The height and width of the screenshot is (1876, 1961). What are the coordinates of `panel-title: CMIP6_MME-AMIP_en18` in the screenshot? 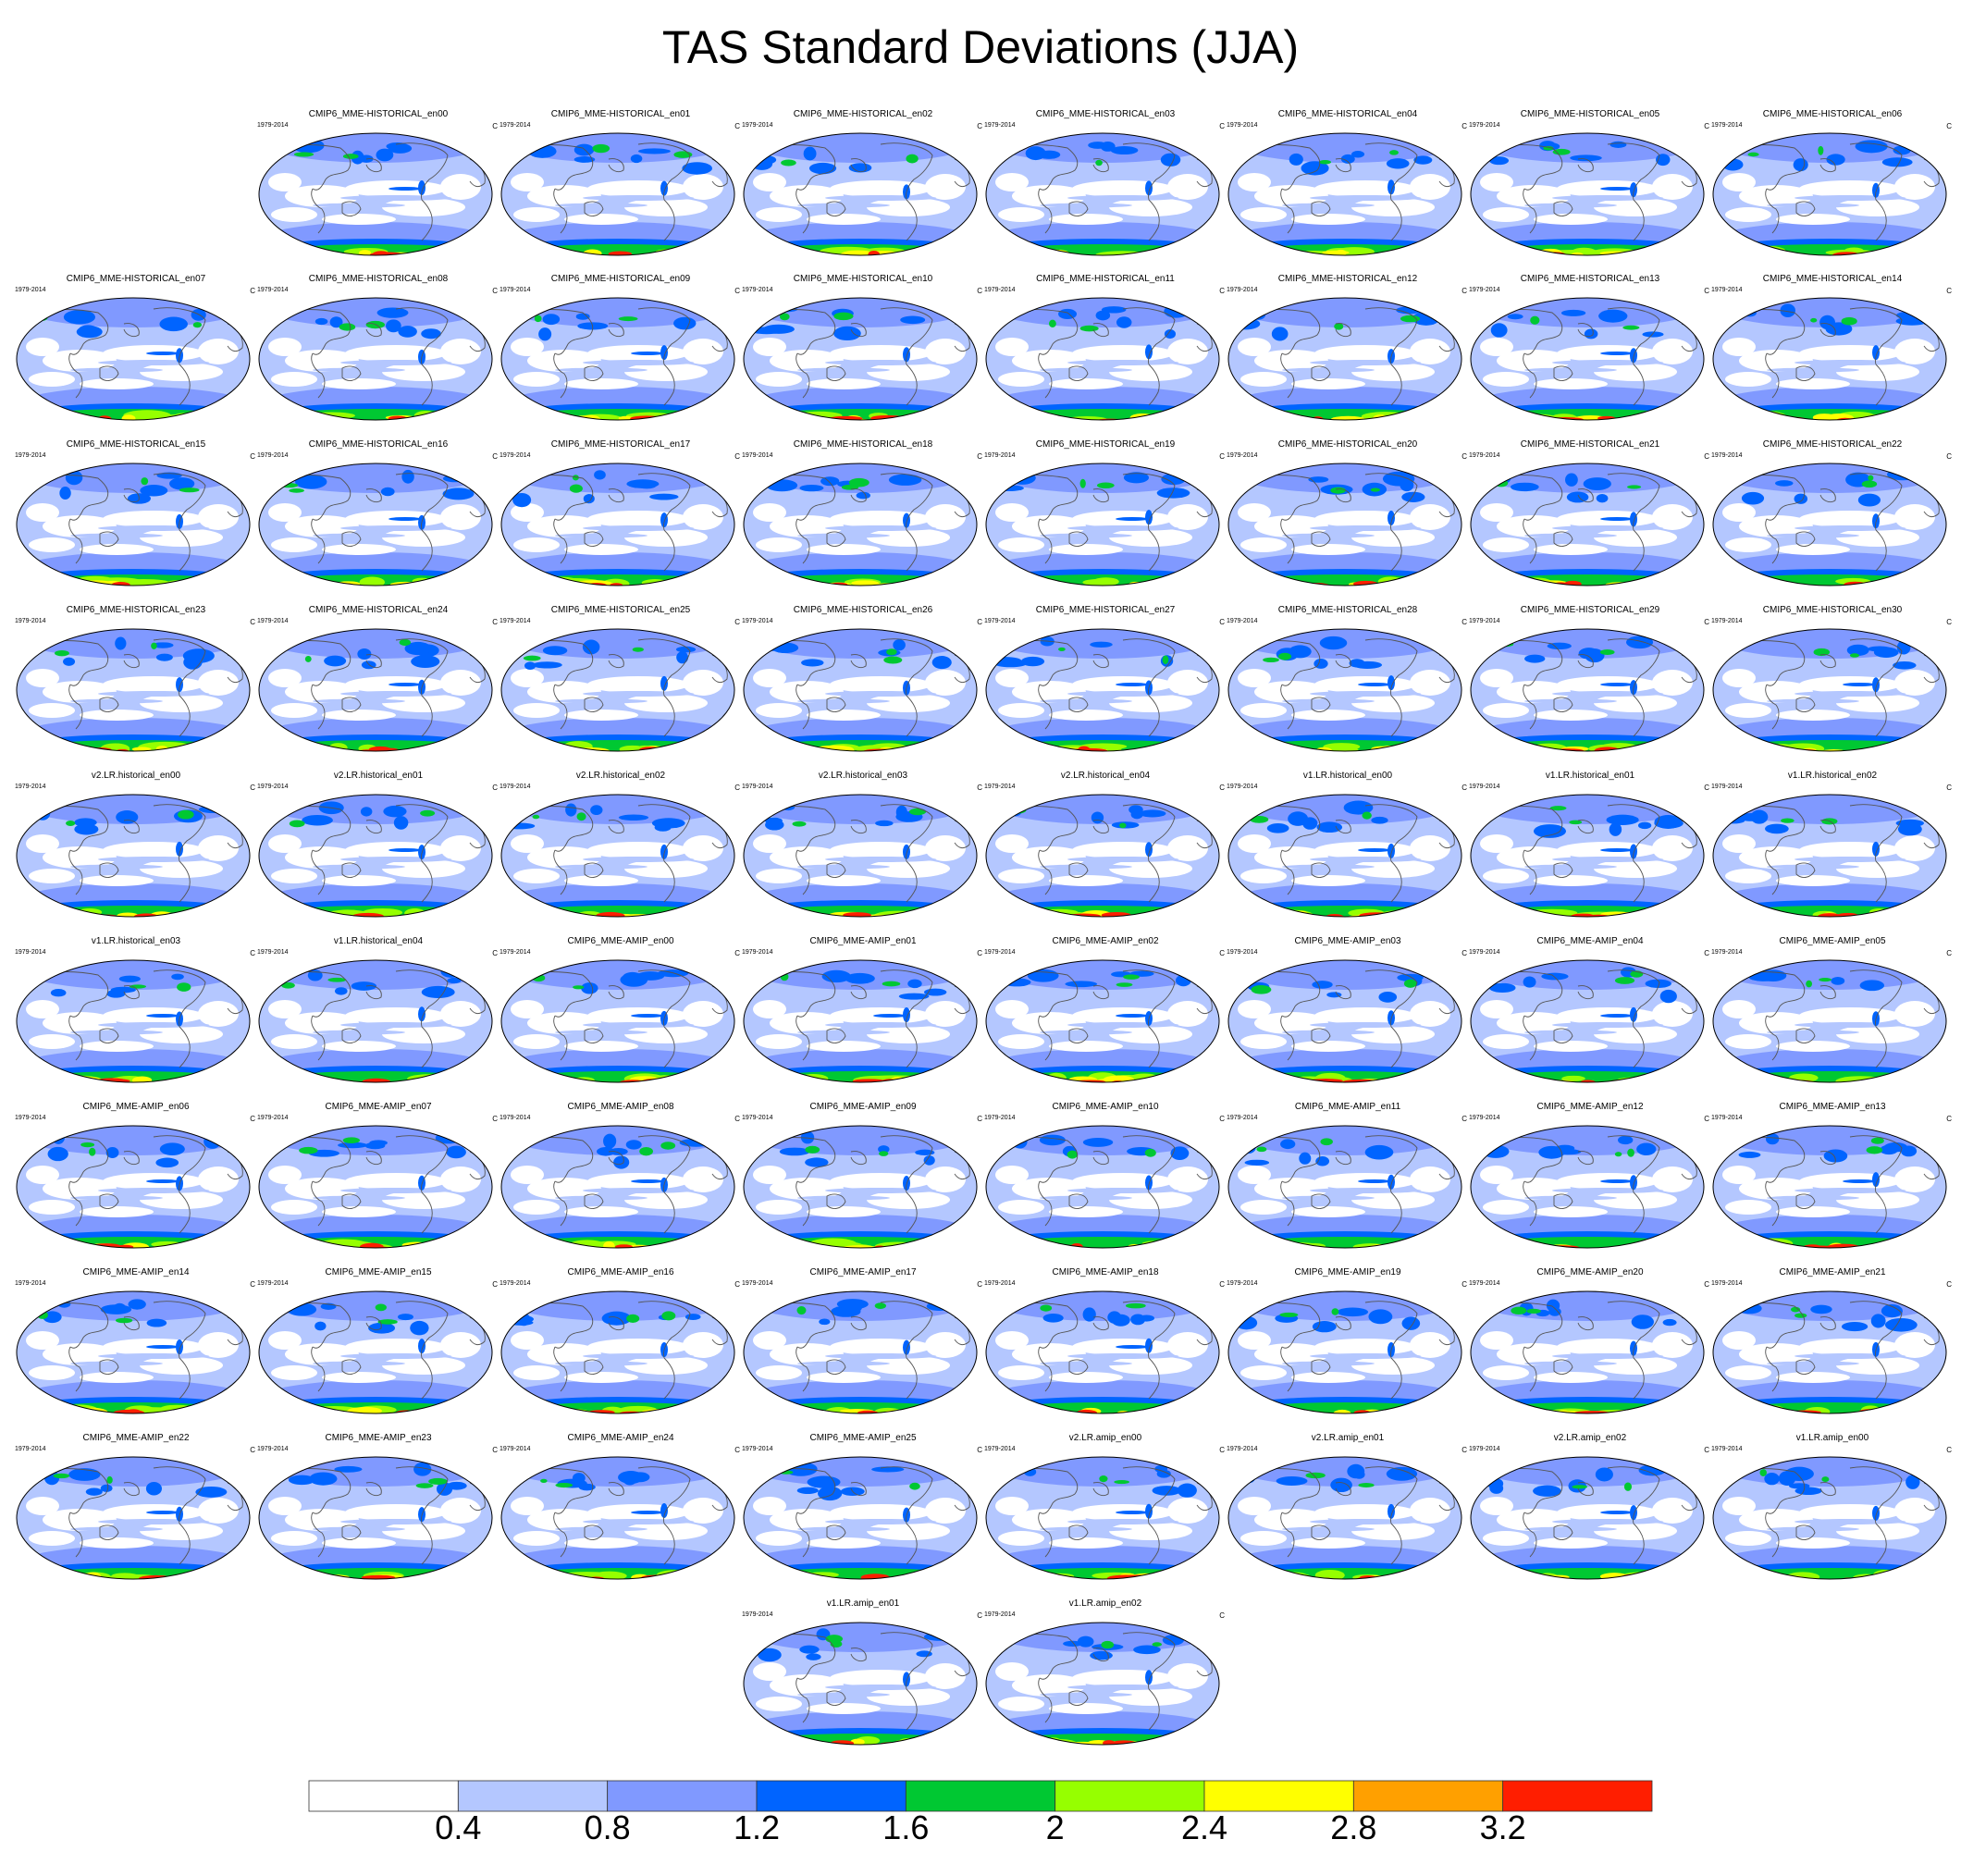 It's located at (1106, 1272).